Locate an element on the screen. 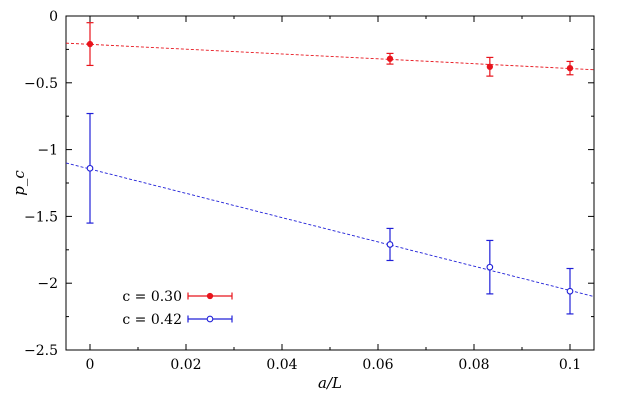 Image resolution: width=623 pixels, height=400 pixels. legend-label: c = 0.42 is located at coordinates (152, 320).